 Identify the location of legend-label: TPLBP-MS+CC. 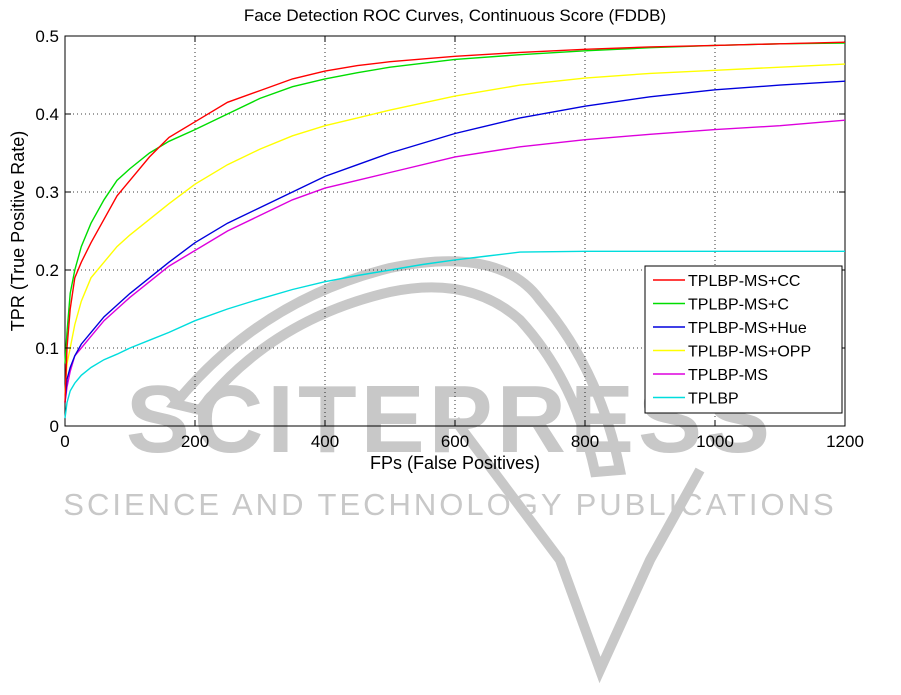
(744, 281).